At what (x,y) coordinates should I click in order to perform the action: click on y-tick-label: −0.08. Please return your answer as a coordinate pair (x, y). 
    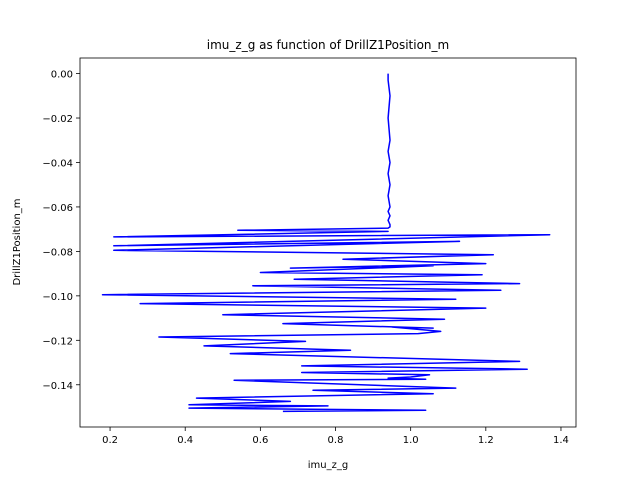
    Looking at the image, I should click on (57, 252).